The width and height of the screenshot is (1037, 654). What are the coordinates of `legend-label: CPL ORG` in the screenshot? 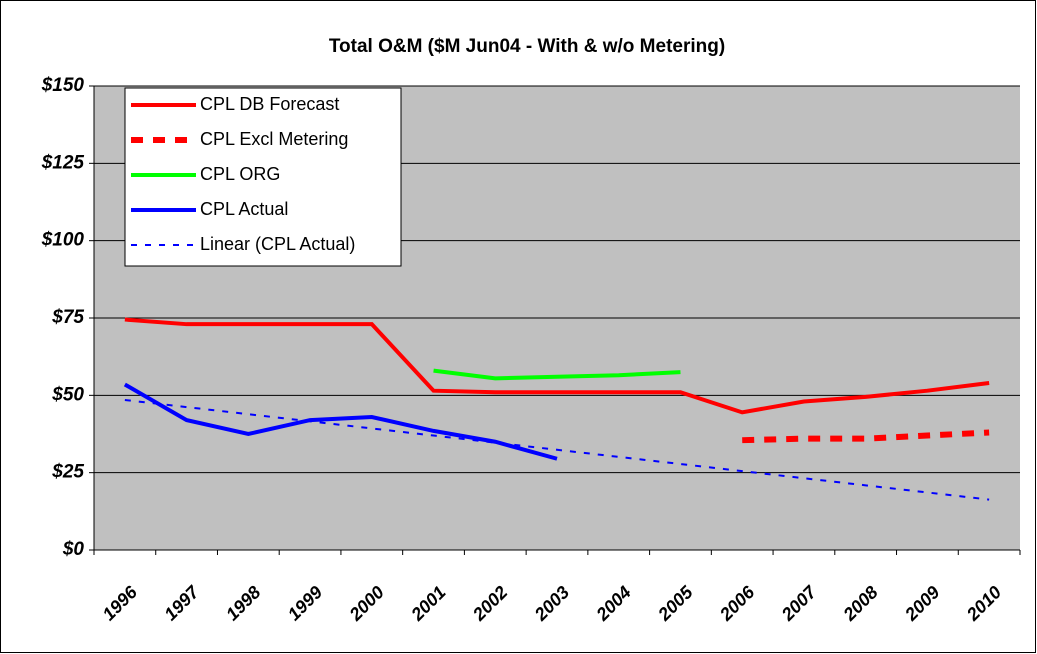 It's located at (240, 174).